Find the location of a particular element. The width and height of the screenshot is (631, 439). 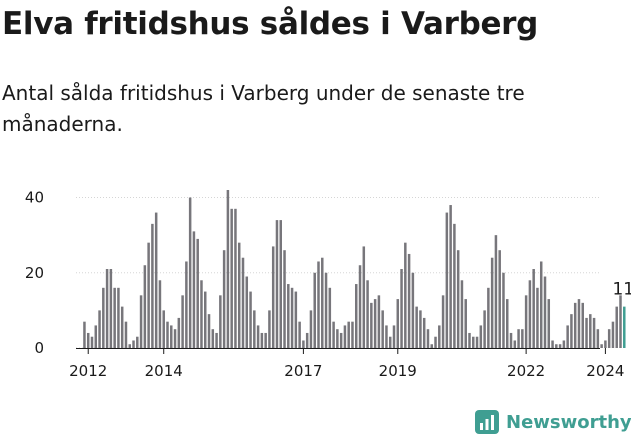

annotations: 11 is located at coordinates (621, 290).